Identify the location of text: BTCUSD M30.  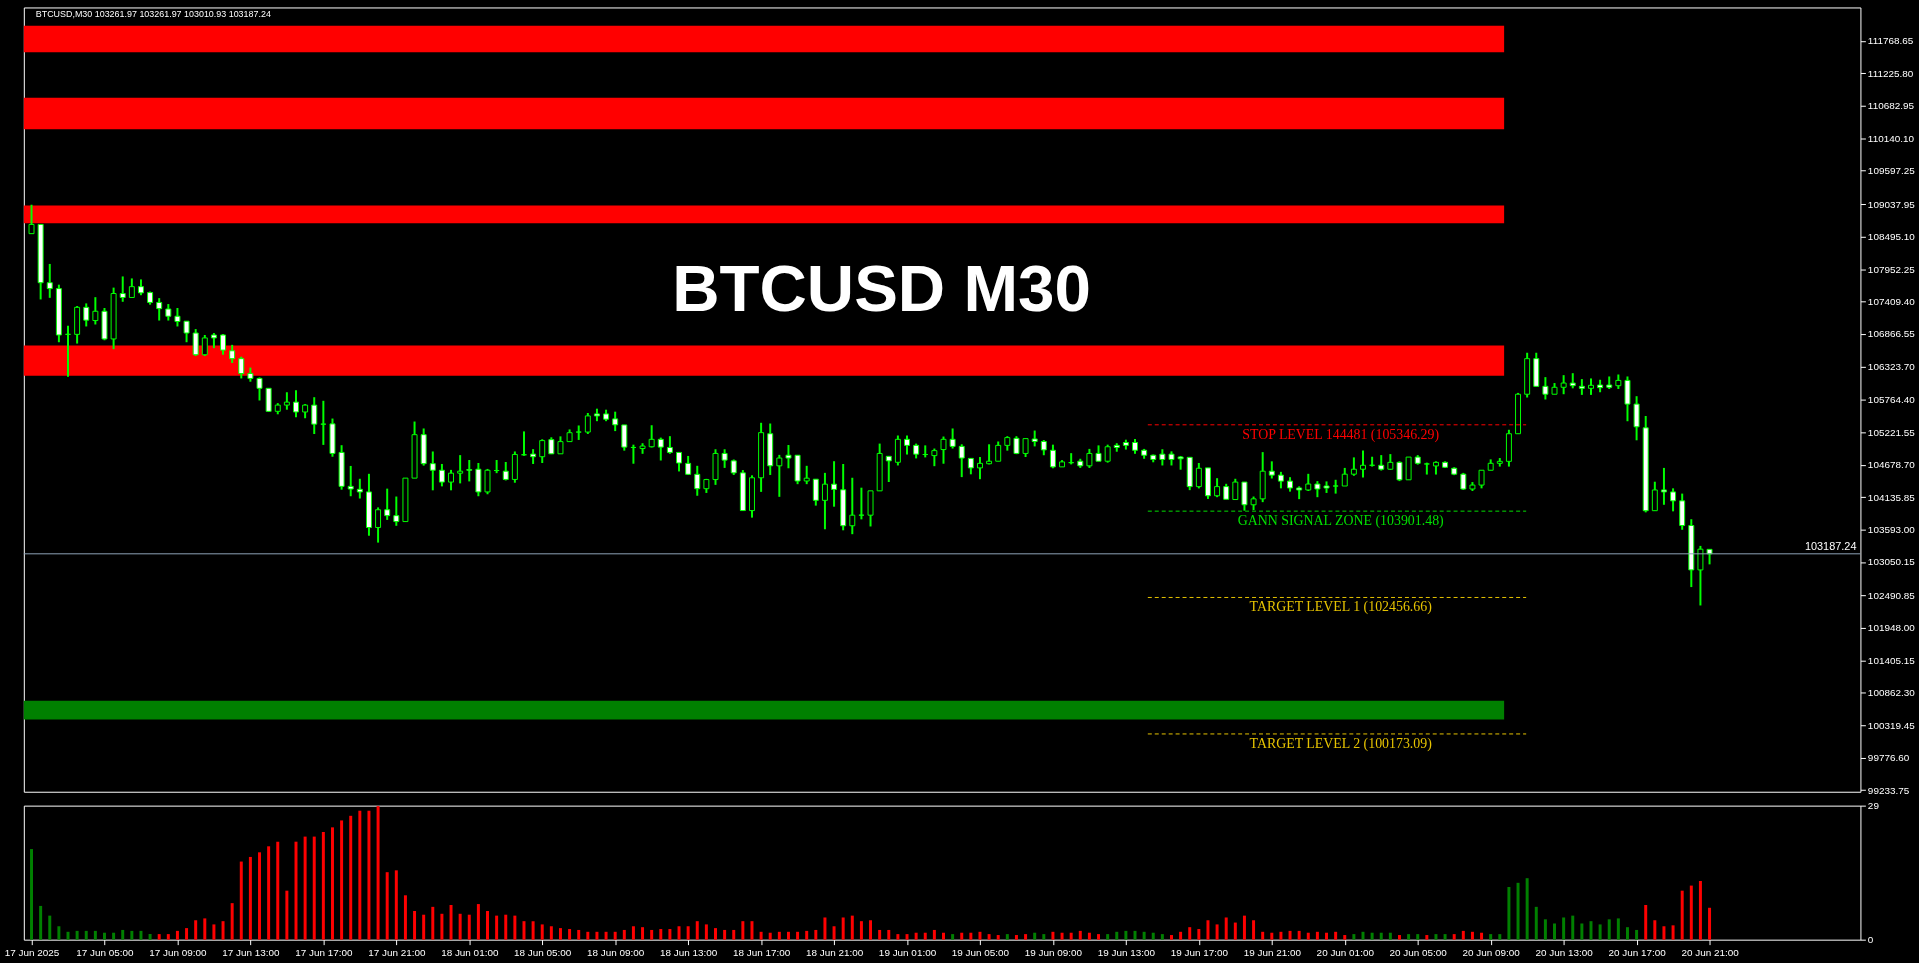
(881, 289).